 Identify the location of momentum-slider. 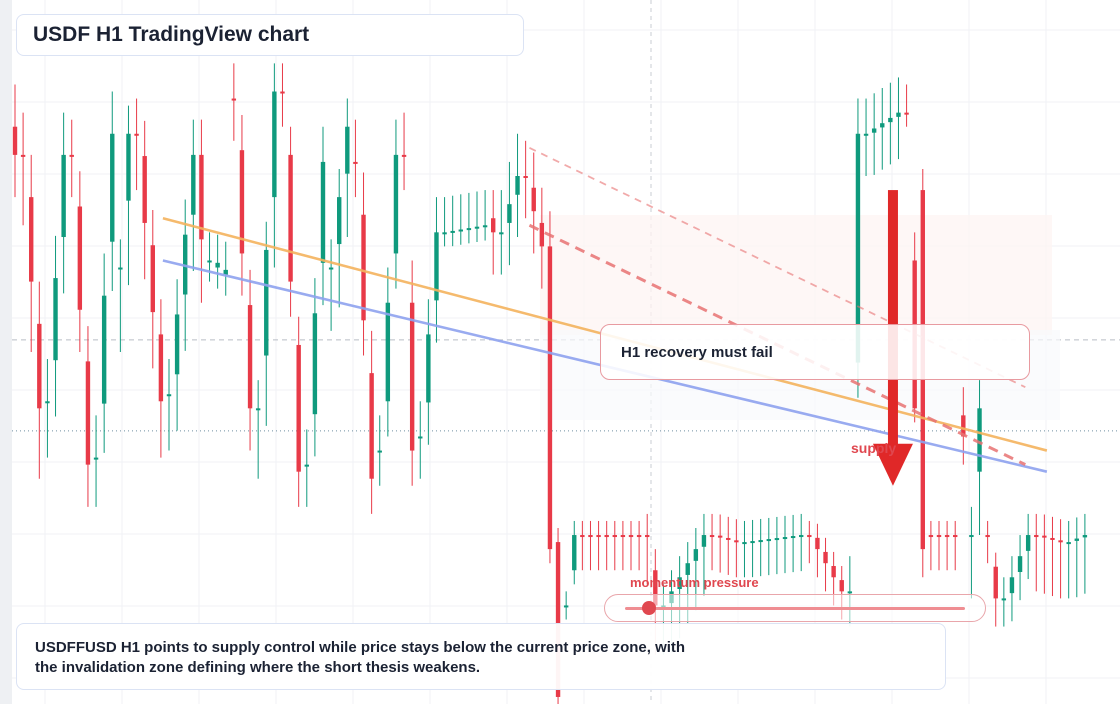
(795, 608).